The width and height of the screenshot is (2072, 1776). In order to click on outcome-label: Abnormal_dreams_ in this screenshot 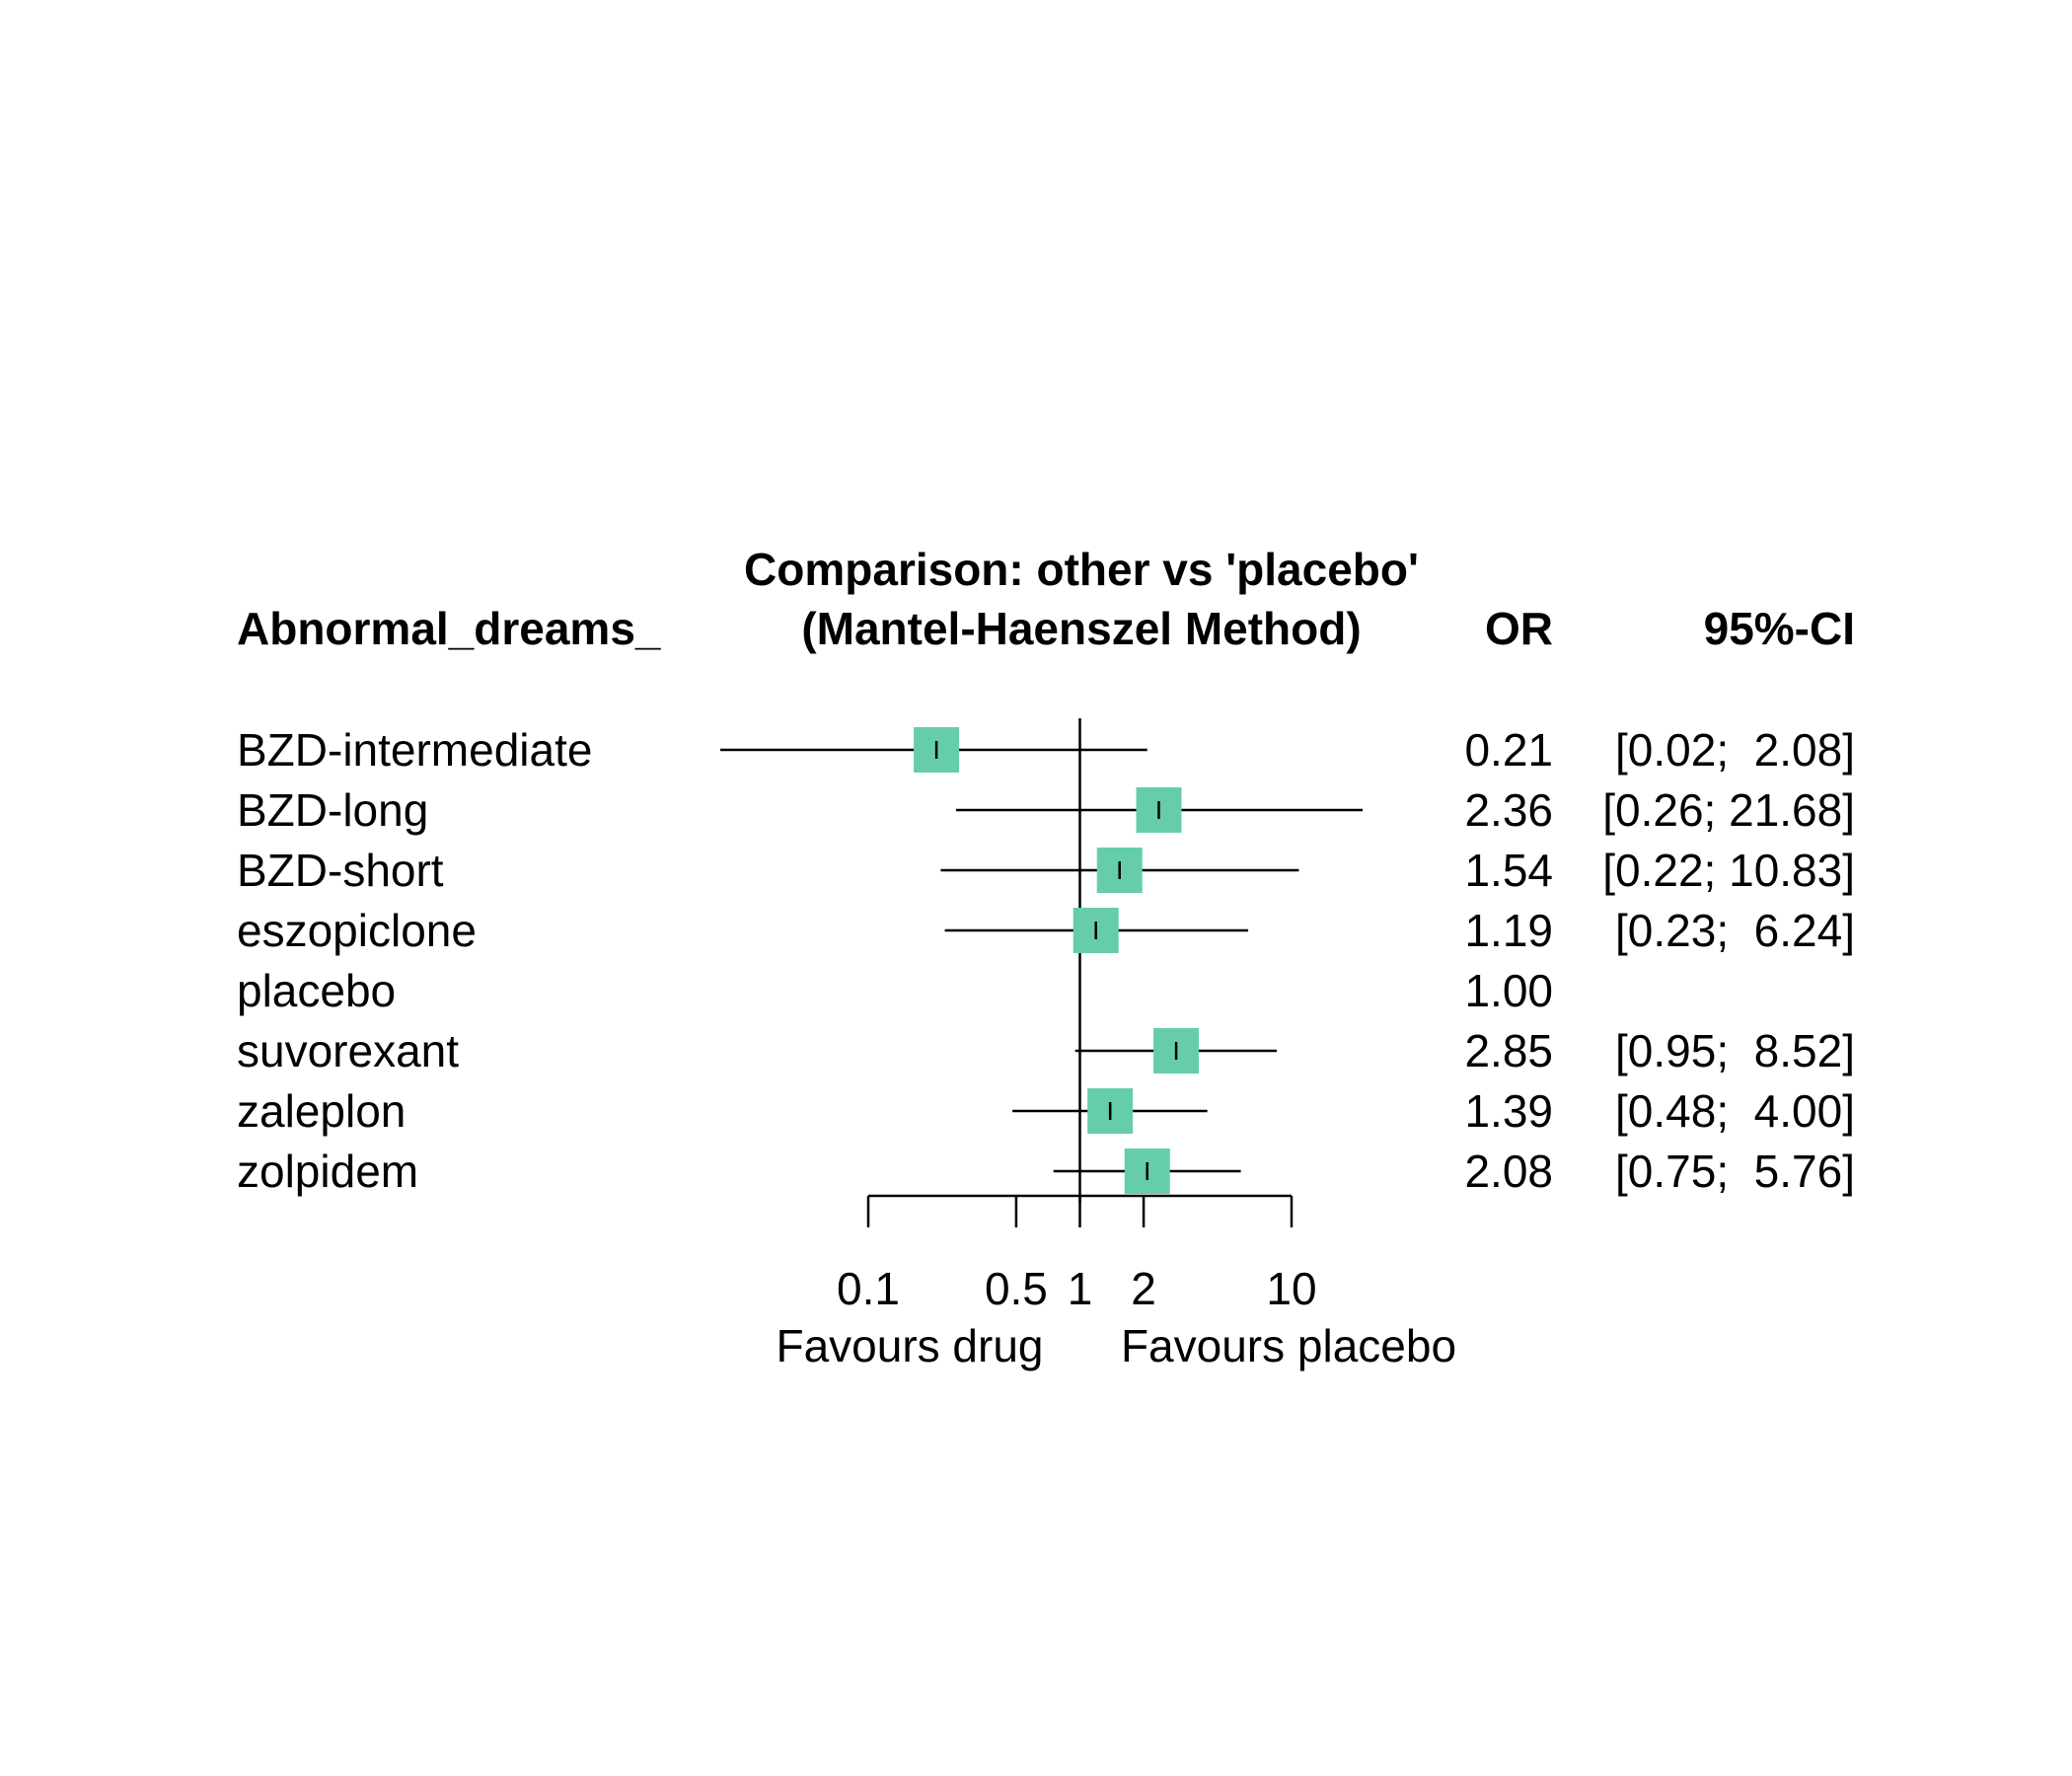, I will do `click(449, 629)`.